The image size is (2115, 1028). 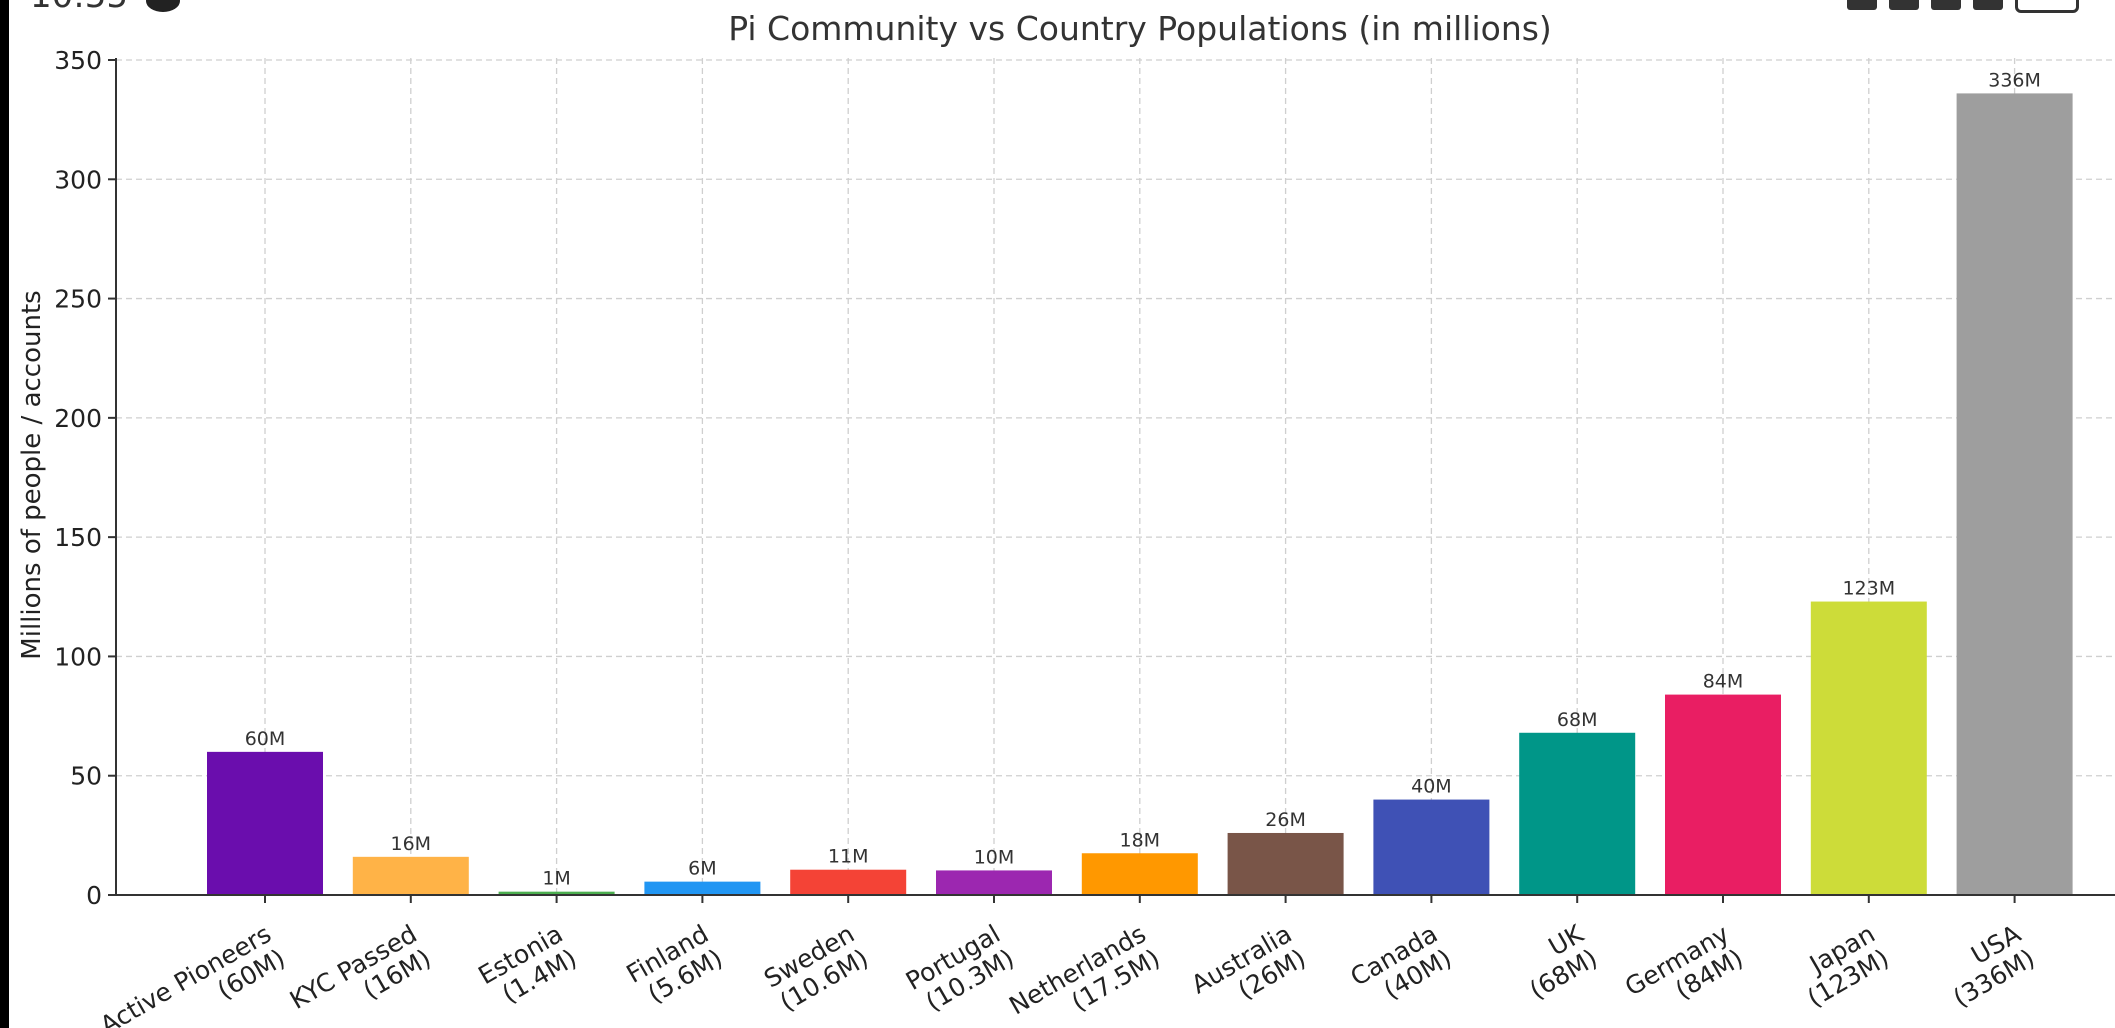 I want to click on x-tick-label-text: Sweden(10.6M), so click(x=816, y=968).